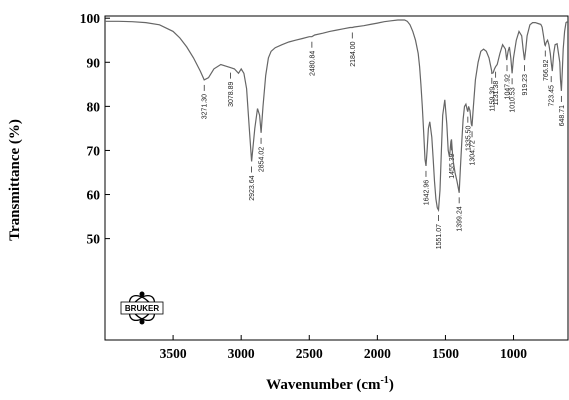 The width and height of the screenshot is (569, 400). What do you see at coordinates (94, 106) in the screenshot?
I see `y-tick-label: 80` at bounding box center [94, 106].